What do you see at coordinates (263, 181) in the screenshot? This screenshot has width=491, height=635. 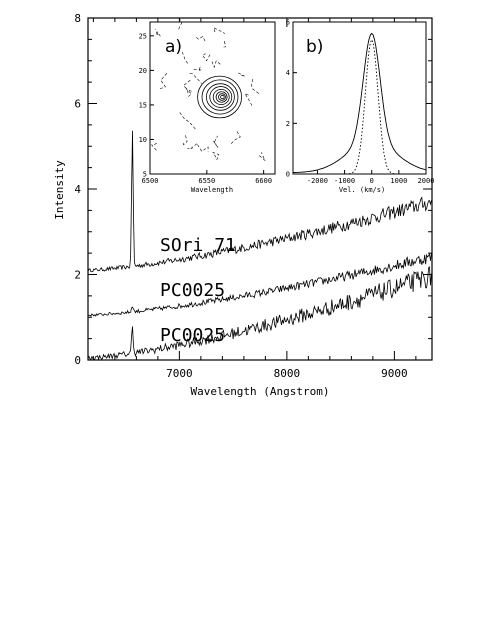 I see `inset-a-x-tick-label: 6600` at bounding box center [263, 181].